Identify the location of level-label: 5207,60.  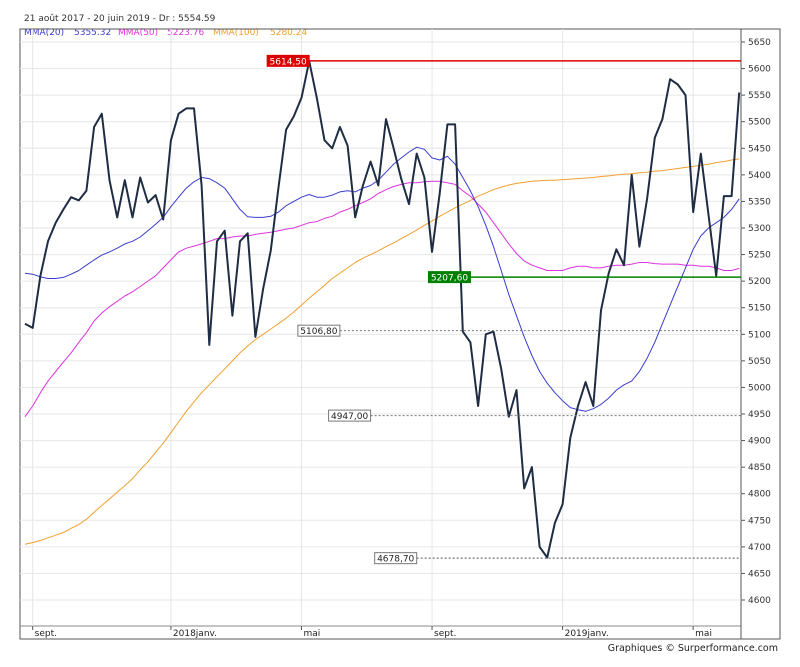
(449, 279).